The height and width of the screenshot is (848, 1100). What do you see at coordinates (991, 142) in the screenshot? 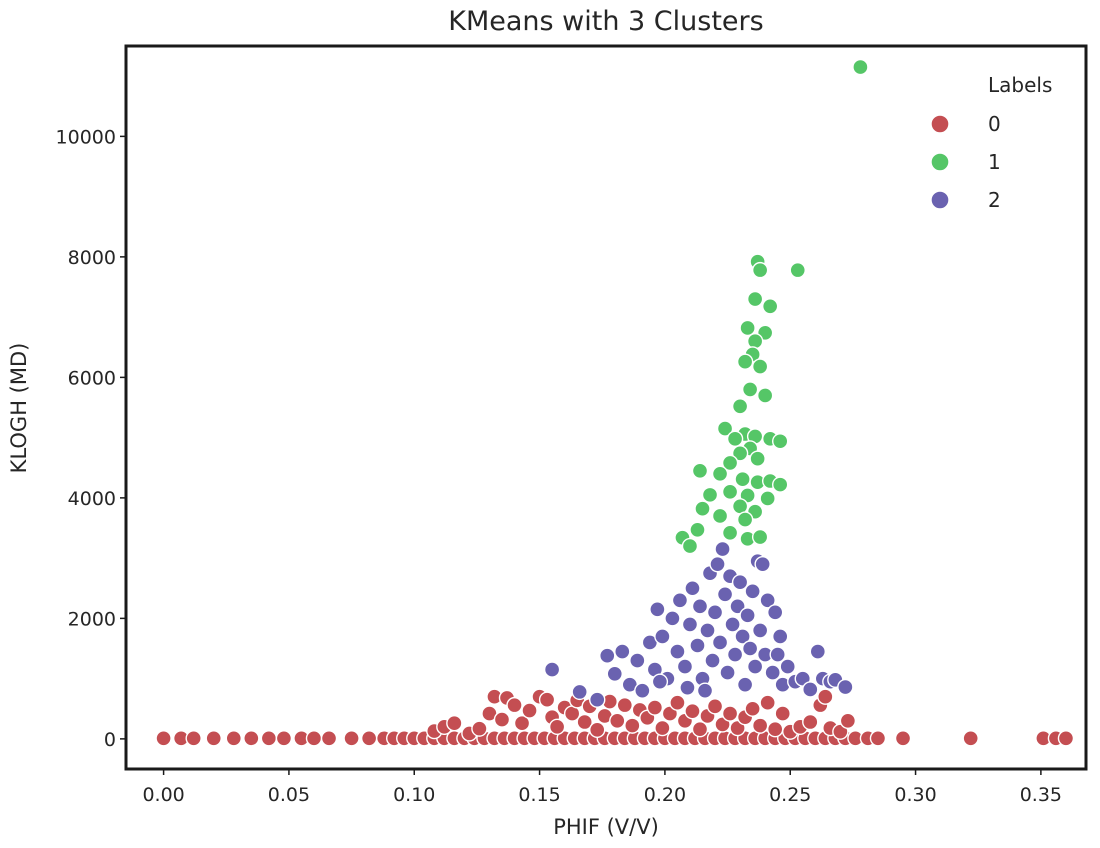
I see `legend: Labels 0 1 2` at bounding box center [991, 142].